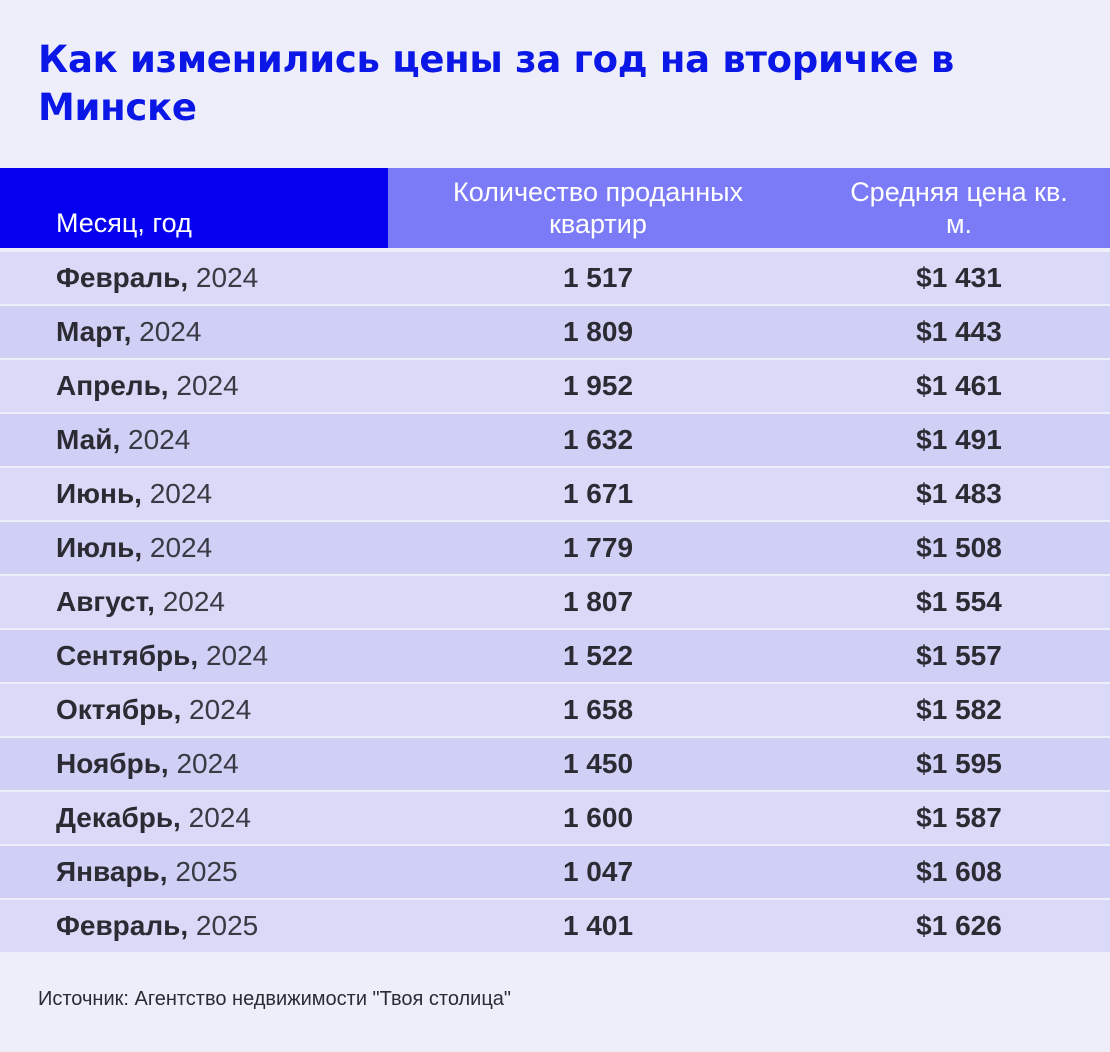  I want to click on column-header-count: Количество проданных квартир, so click(598, 208).